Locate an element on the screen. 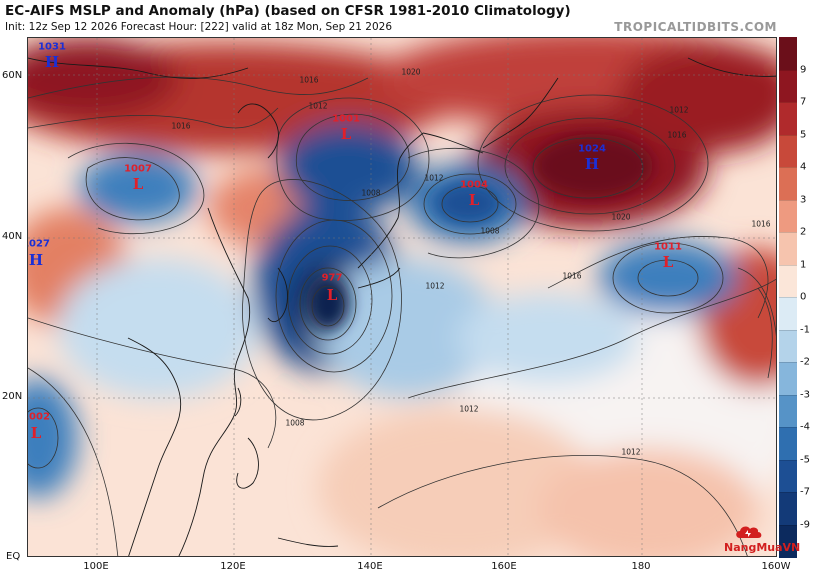 The width and height of the screenshot is (819, 573). colorbar-label: -9 is located at coordinates (805, 524).